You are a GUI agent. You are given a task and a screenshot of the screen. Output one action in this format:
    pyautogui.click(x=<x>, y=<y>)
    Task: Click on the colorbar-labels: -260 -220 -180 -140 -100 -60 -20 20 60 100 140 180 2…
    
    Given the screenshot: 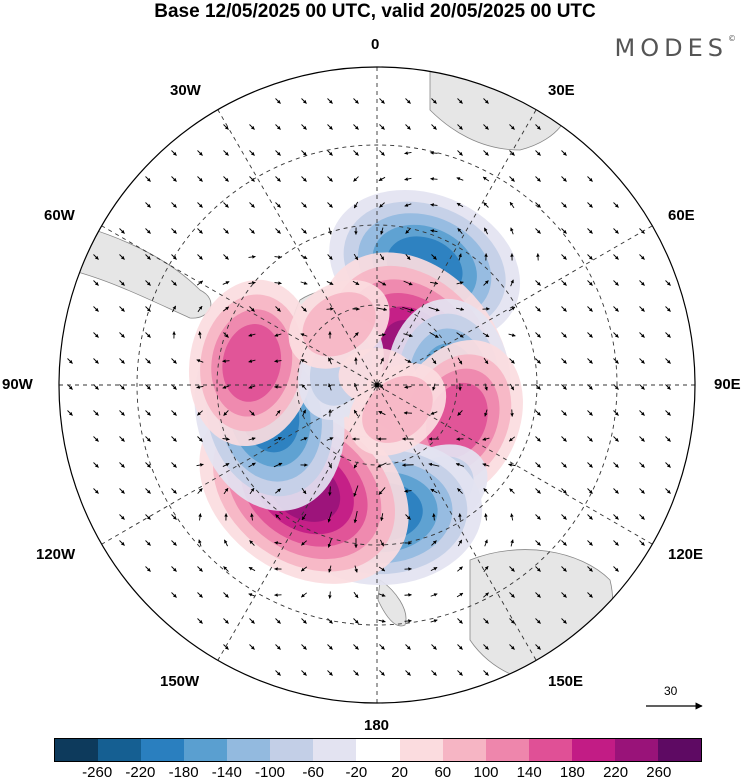 What is the action you would take?
    pyautogui.click(x=378, y=773)
    